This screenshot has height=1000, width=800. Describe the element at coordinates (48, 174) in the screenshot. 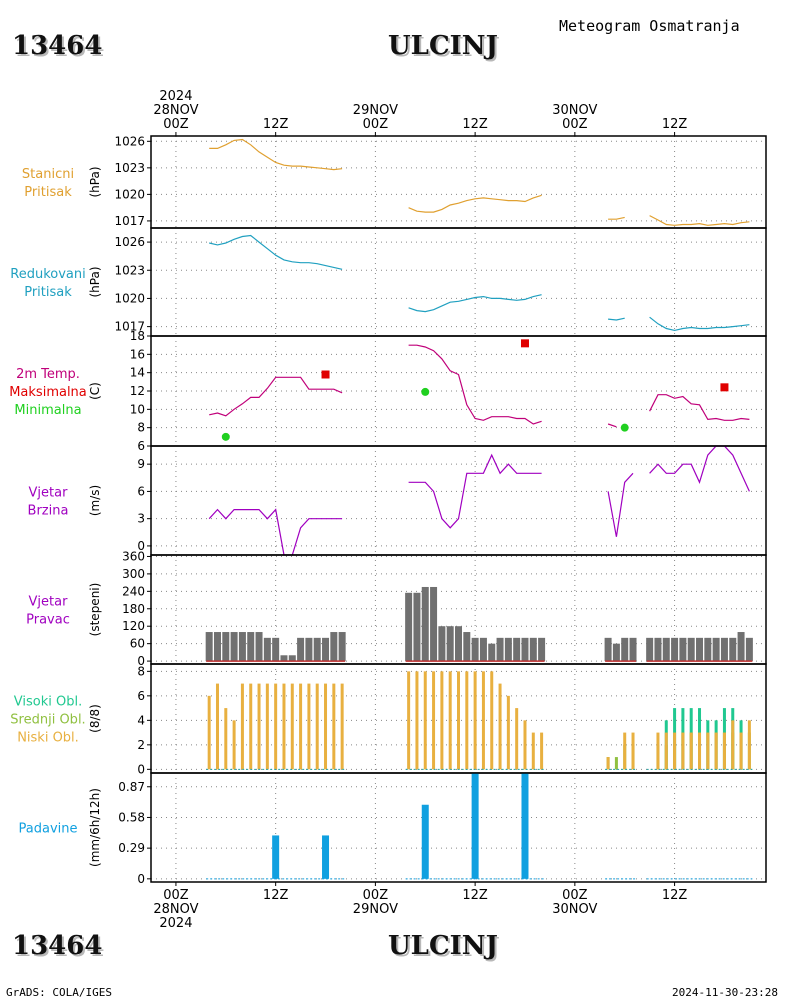

I see `panel-label: Stanicni` at that location.